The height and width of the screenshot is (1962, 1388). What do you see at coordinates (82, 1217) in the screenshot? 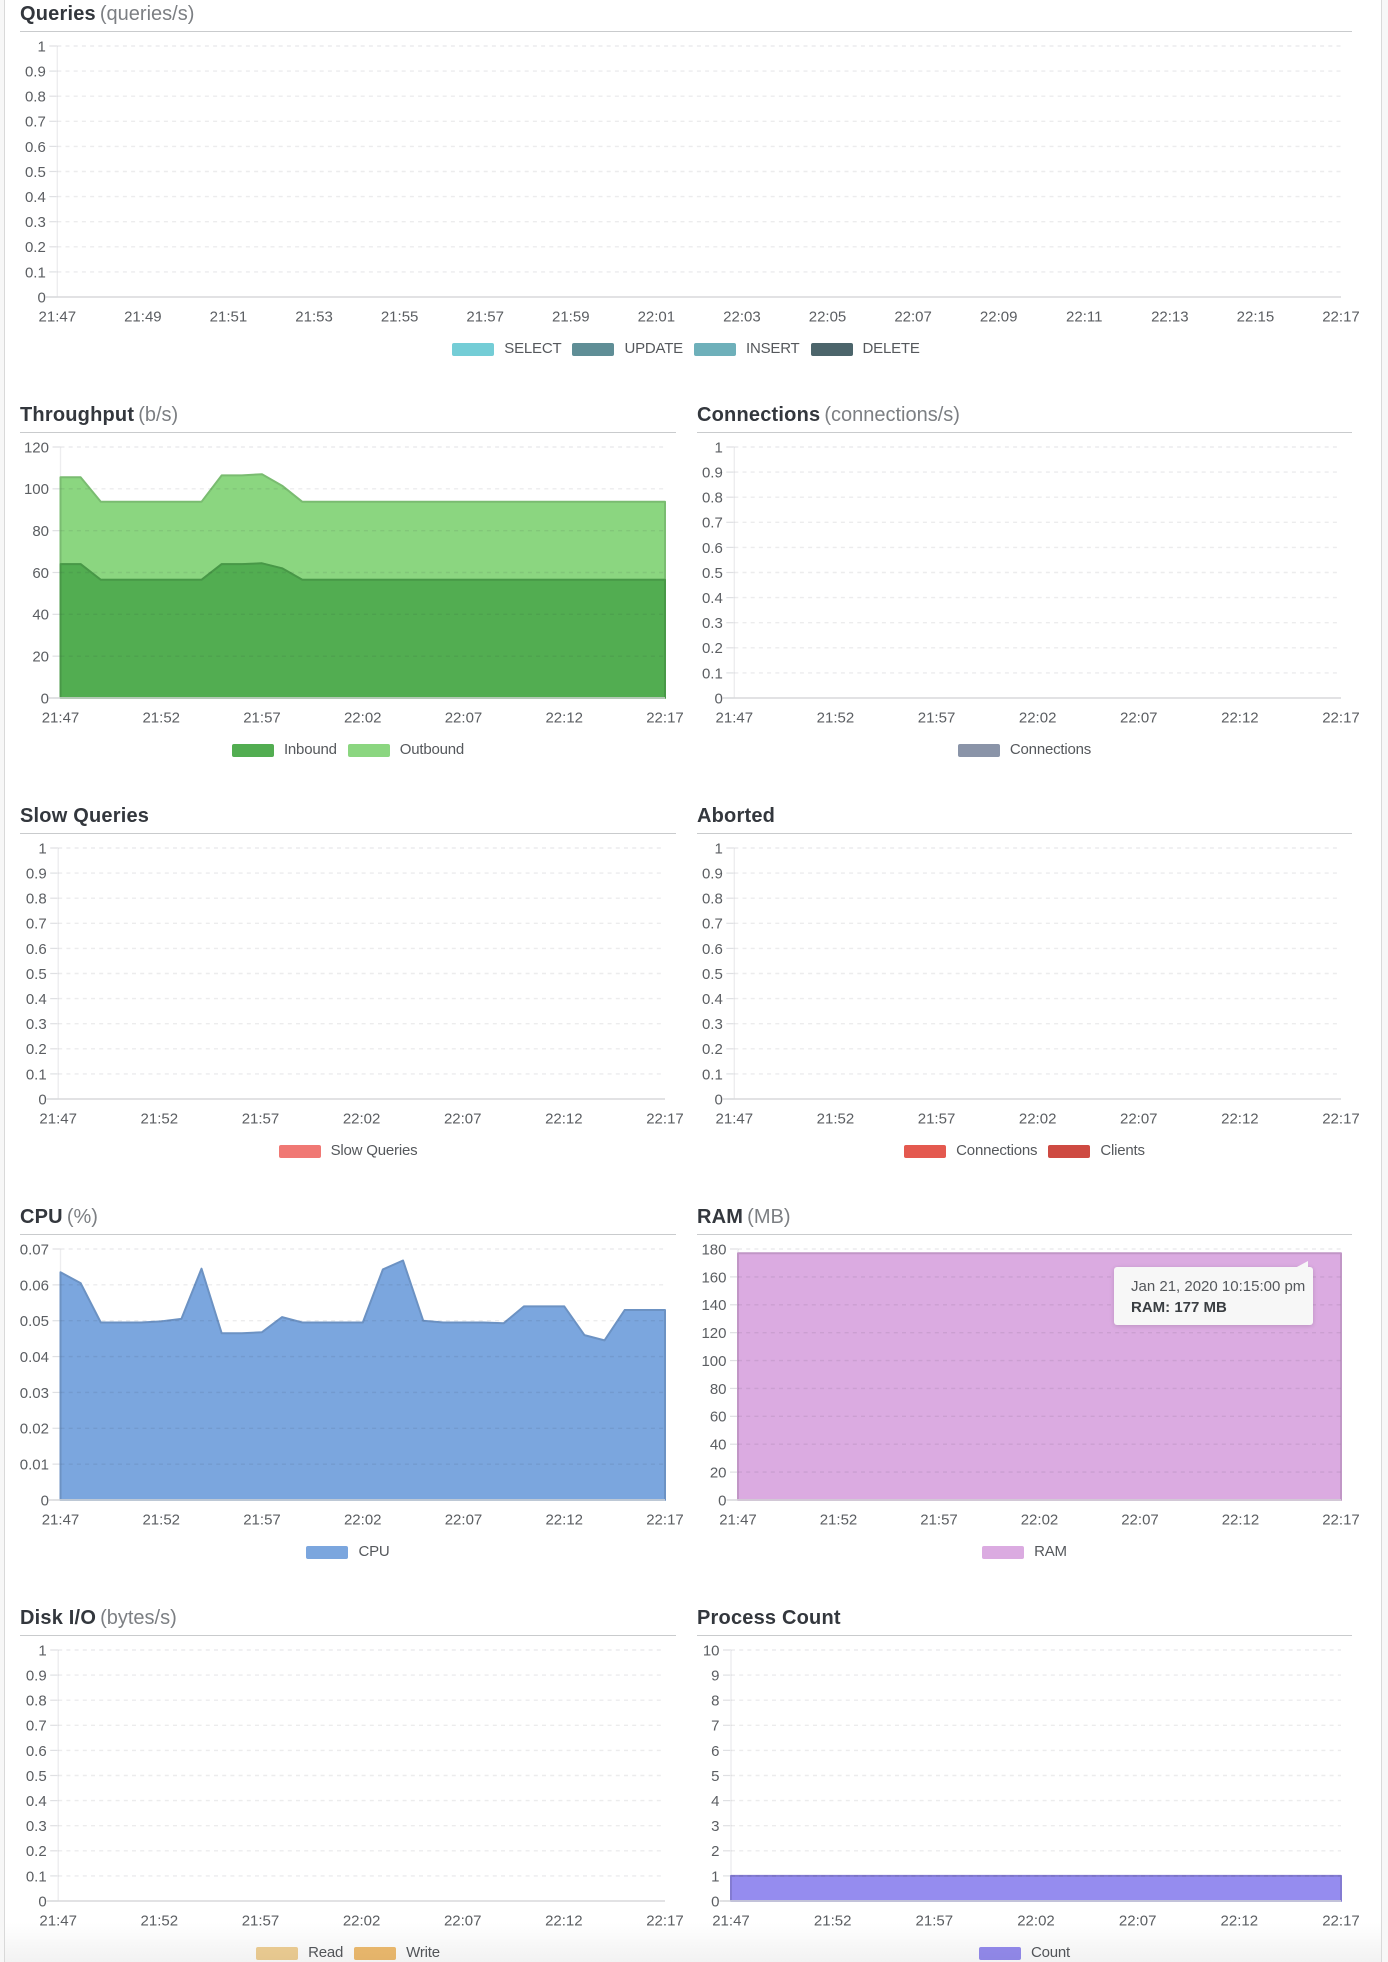
I see `chart-subtitle: (%)` at bounding box center [82, 1217].